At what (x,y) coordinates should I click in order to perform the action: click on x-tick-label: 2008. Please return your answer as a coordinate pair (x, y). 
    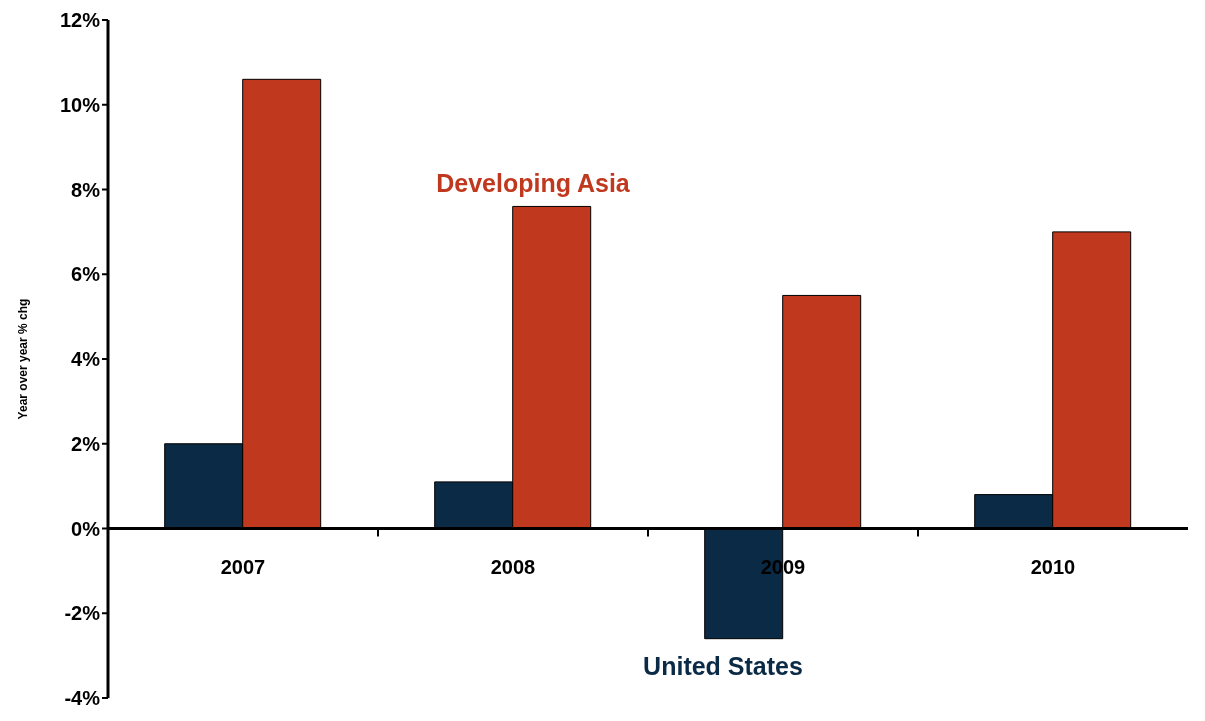
    Looking at the image, I should click on (513, 566).